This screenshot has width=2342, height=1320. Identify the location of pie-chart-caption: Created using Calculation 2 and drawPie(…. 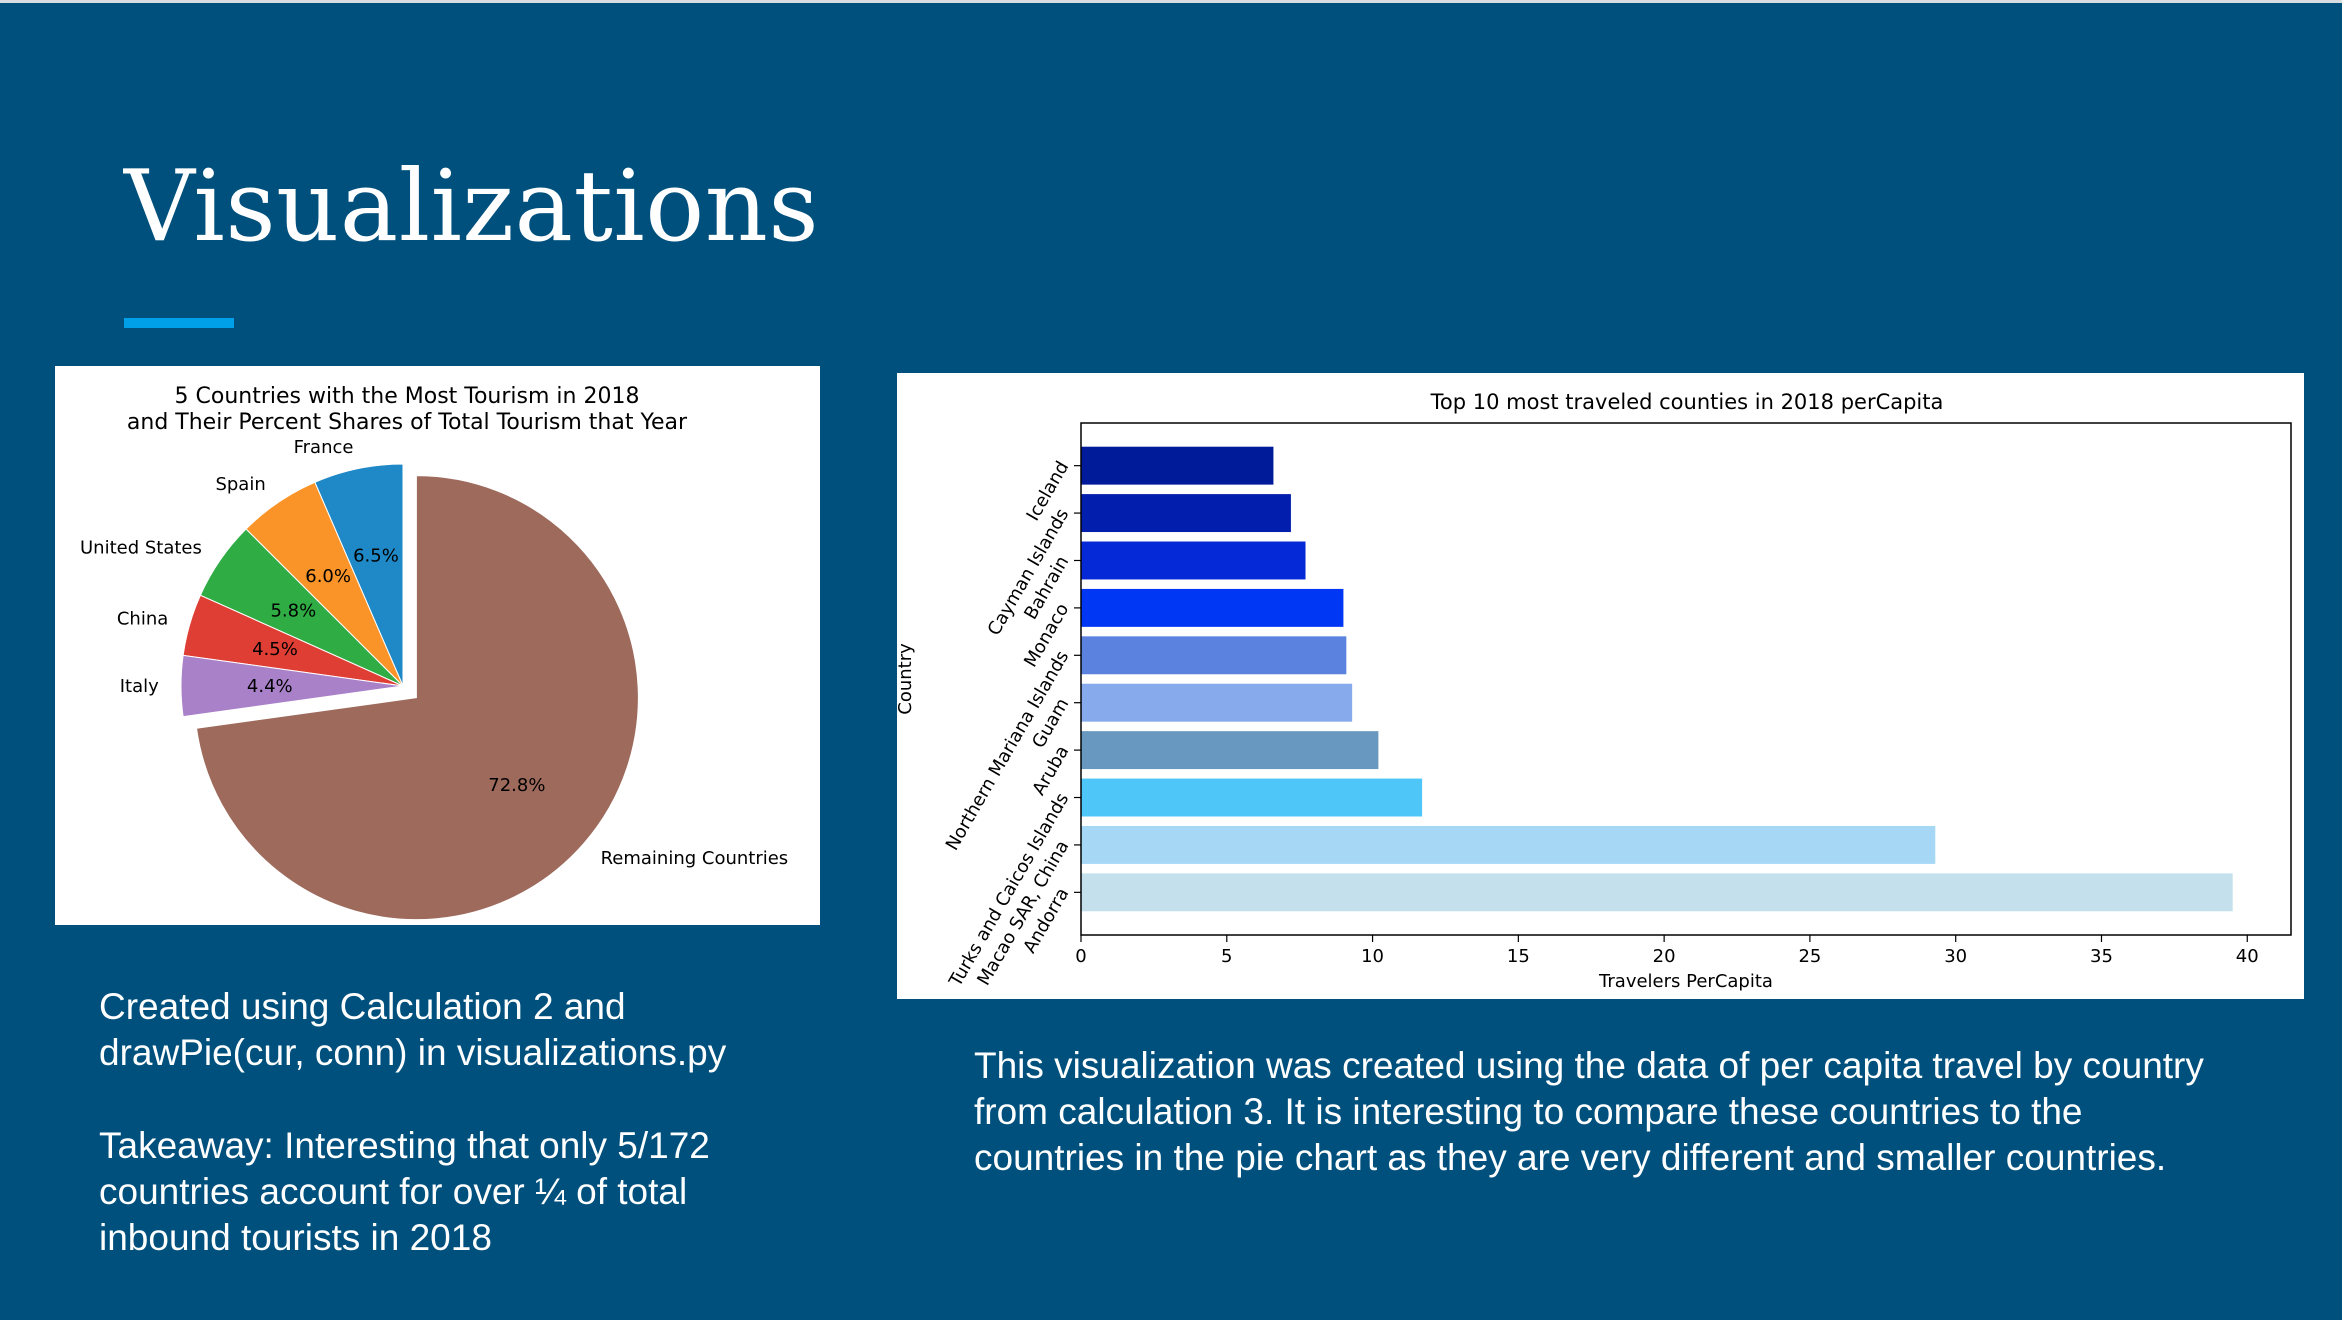
(413, 1029).